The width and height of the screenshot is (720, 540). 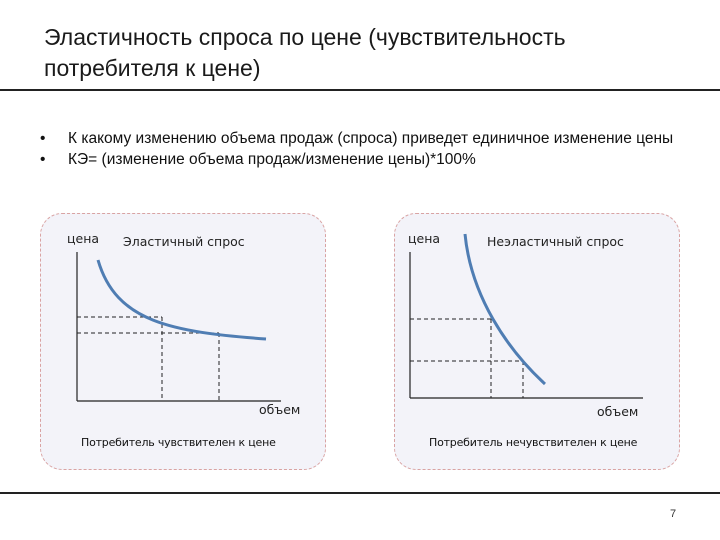 What do you see at coordinates (360, 493) in the screenshot?
I see `footer-divider` at bounding box center [360, 493].